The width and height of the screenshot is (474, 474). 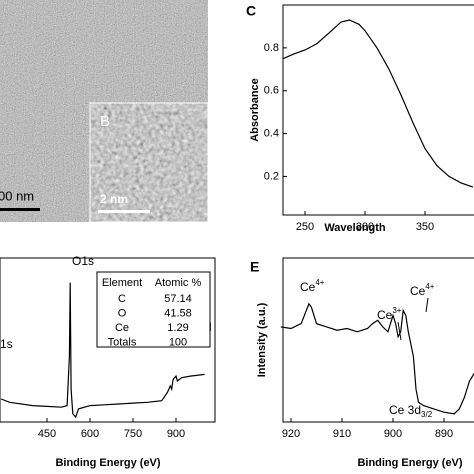 I want to click on table-cell: Ce, so click(x=122, y=328).